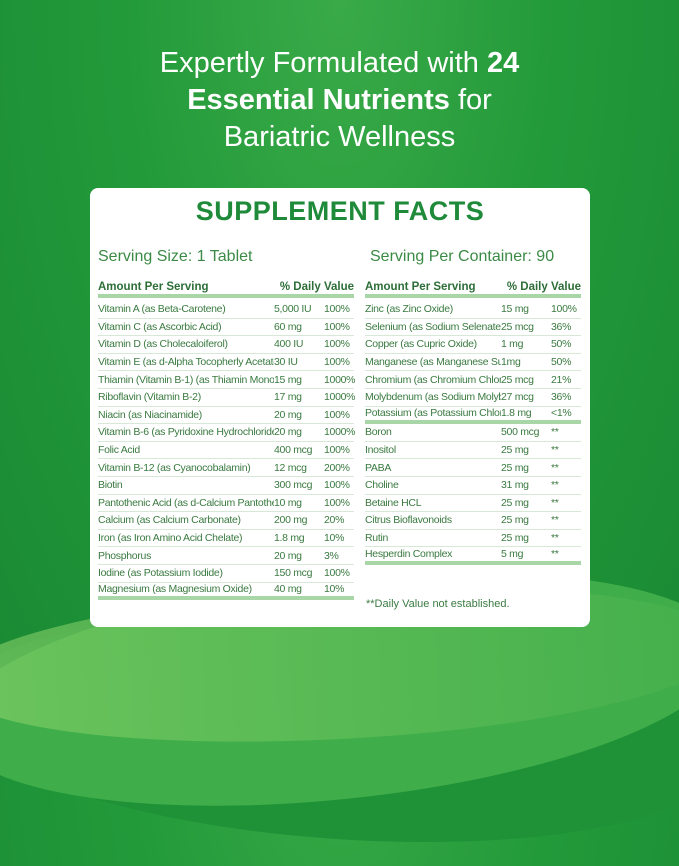  Describe the element at coordinates (520, 432) in the screenshot. I see `nutrient-amount: 500 mcg` at that location.